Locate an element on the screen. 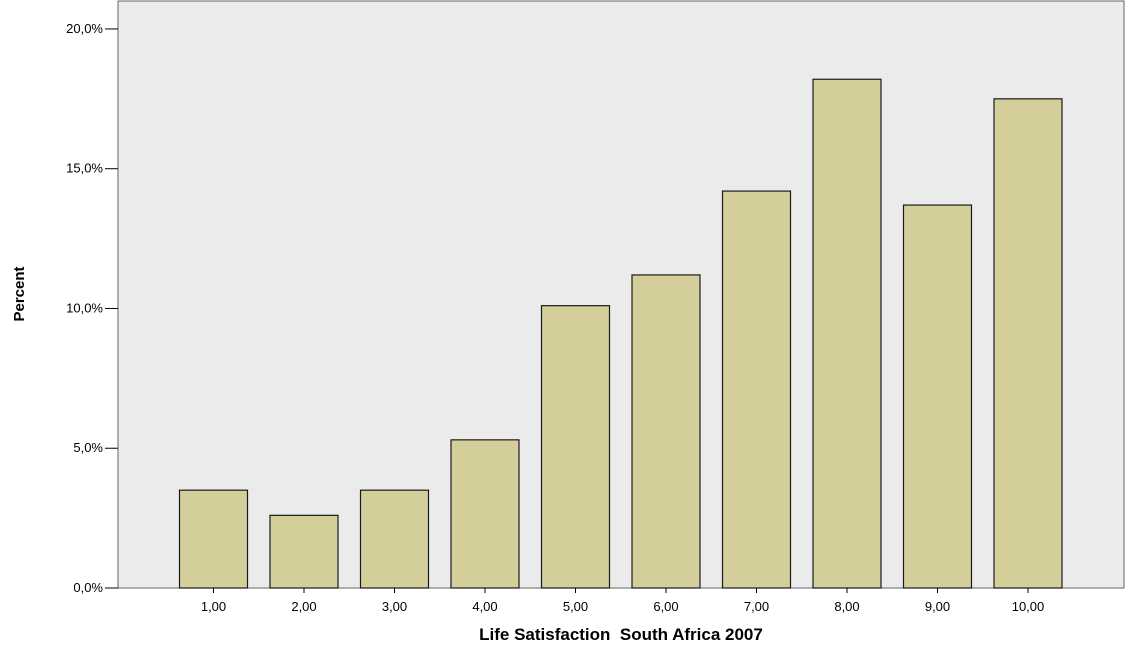 This screenshot has width=1129, height=652. x-tick-label: 3,00 is located at coordinates (394, 606).